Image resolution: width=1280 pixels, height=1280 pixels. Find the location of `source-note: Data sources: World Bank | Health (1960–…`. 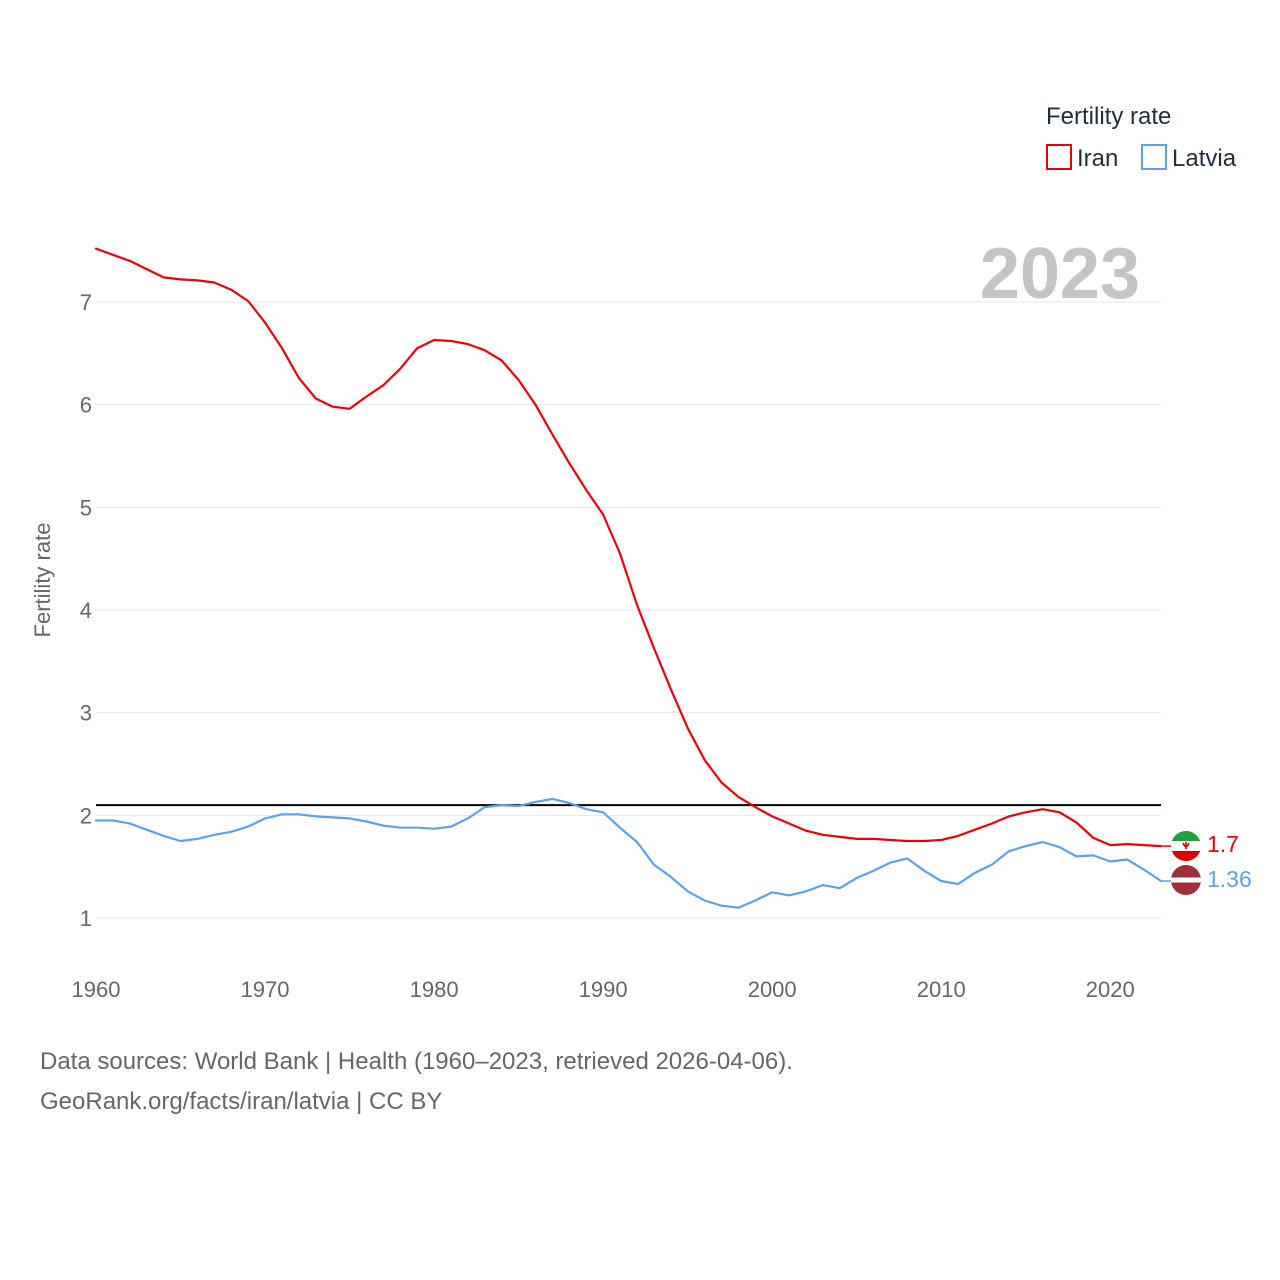

source-note: Data sources: World Bank | Health (1960–… is located at coordinates (416, 1082).